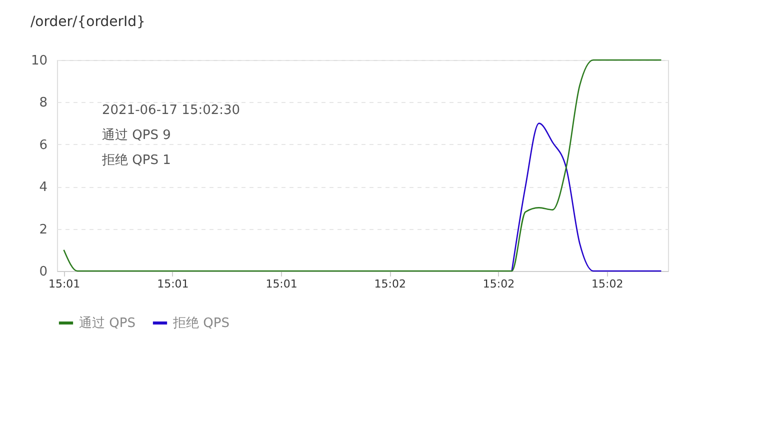 The image size is (771, 427). Describe the element at coordinates (107, 323) in the screenshot. I see `legend-label: 通过 QPS` at that location.